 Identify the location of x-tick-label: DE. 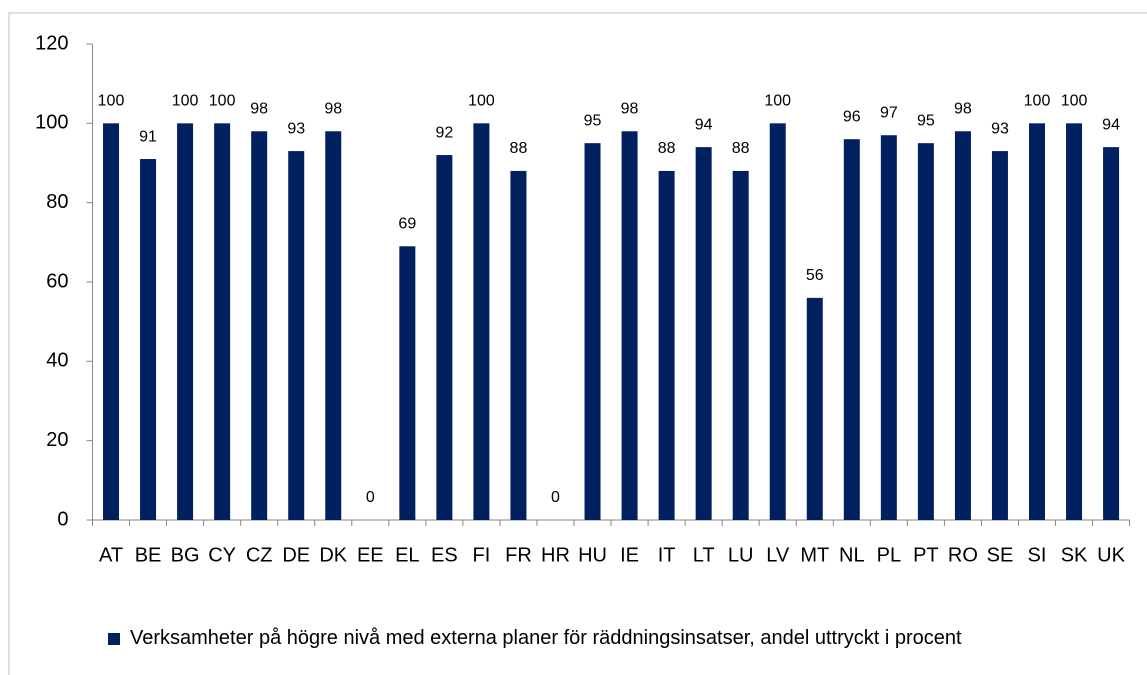
(296, 555).